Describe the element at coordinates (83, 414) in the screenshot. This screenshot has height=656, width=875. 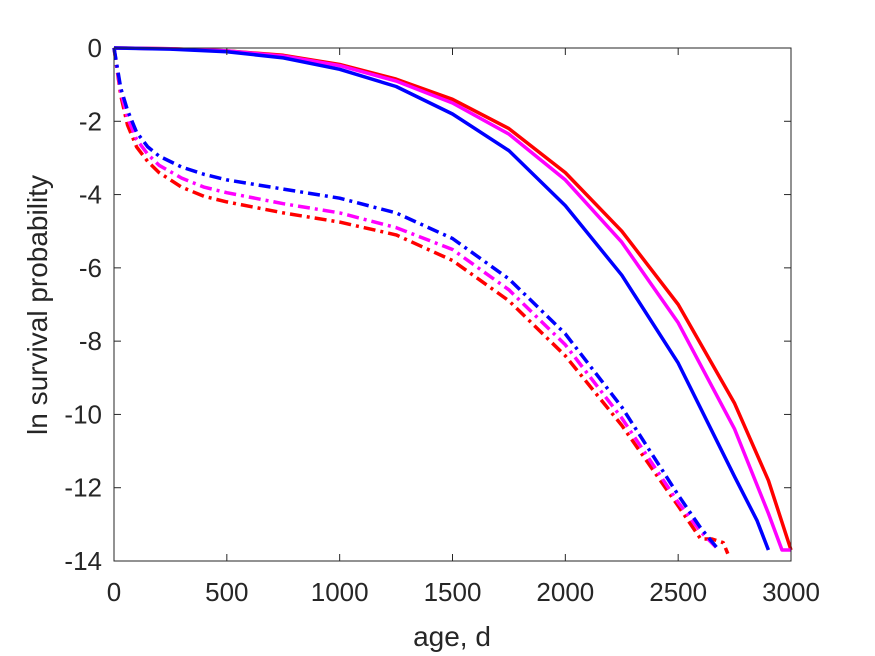
I see `y-tick-label: -10` at that location.